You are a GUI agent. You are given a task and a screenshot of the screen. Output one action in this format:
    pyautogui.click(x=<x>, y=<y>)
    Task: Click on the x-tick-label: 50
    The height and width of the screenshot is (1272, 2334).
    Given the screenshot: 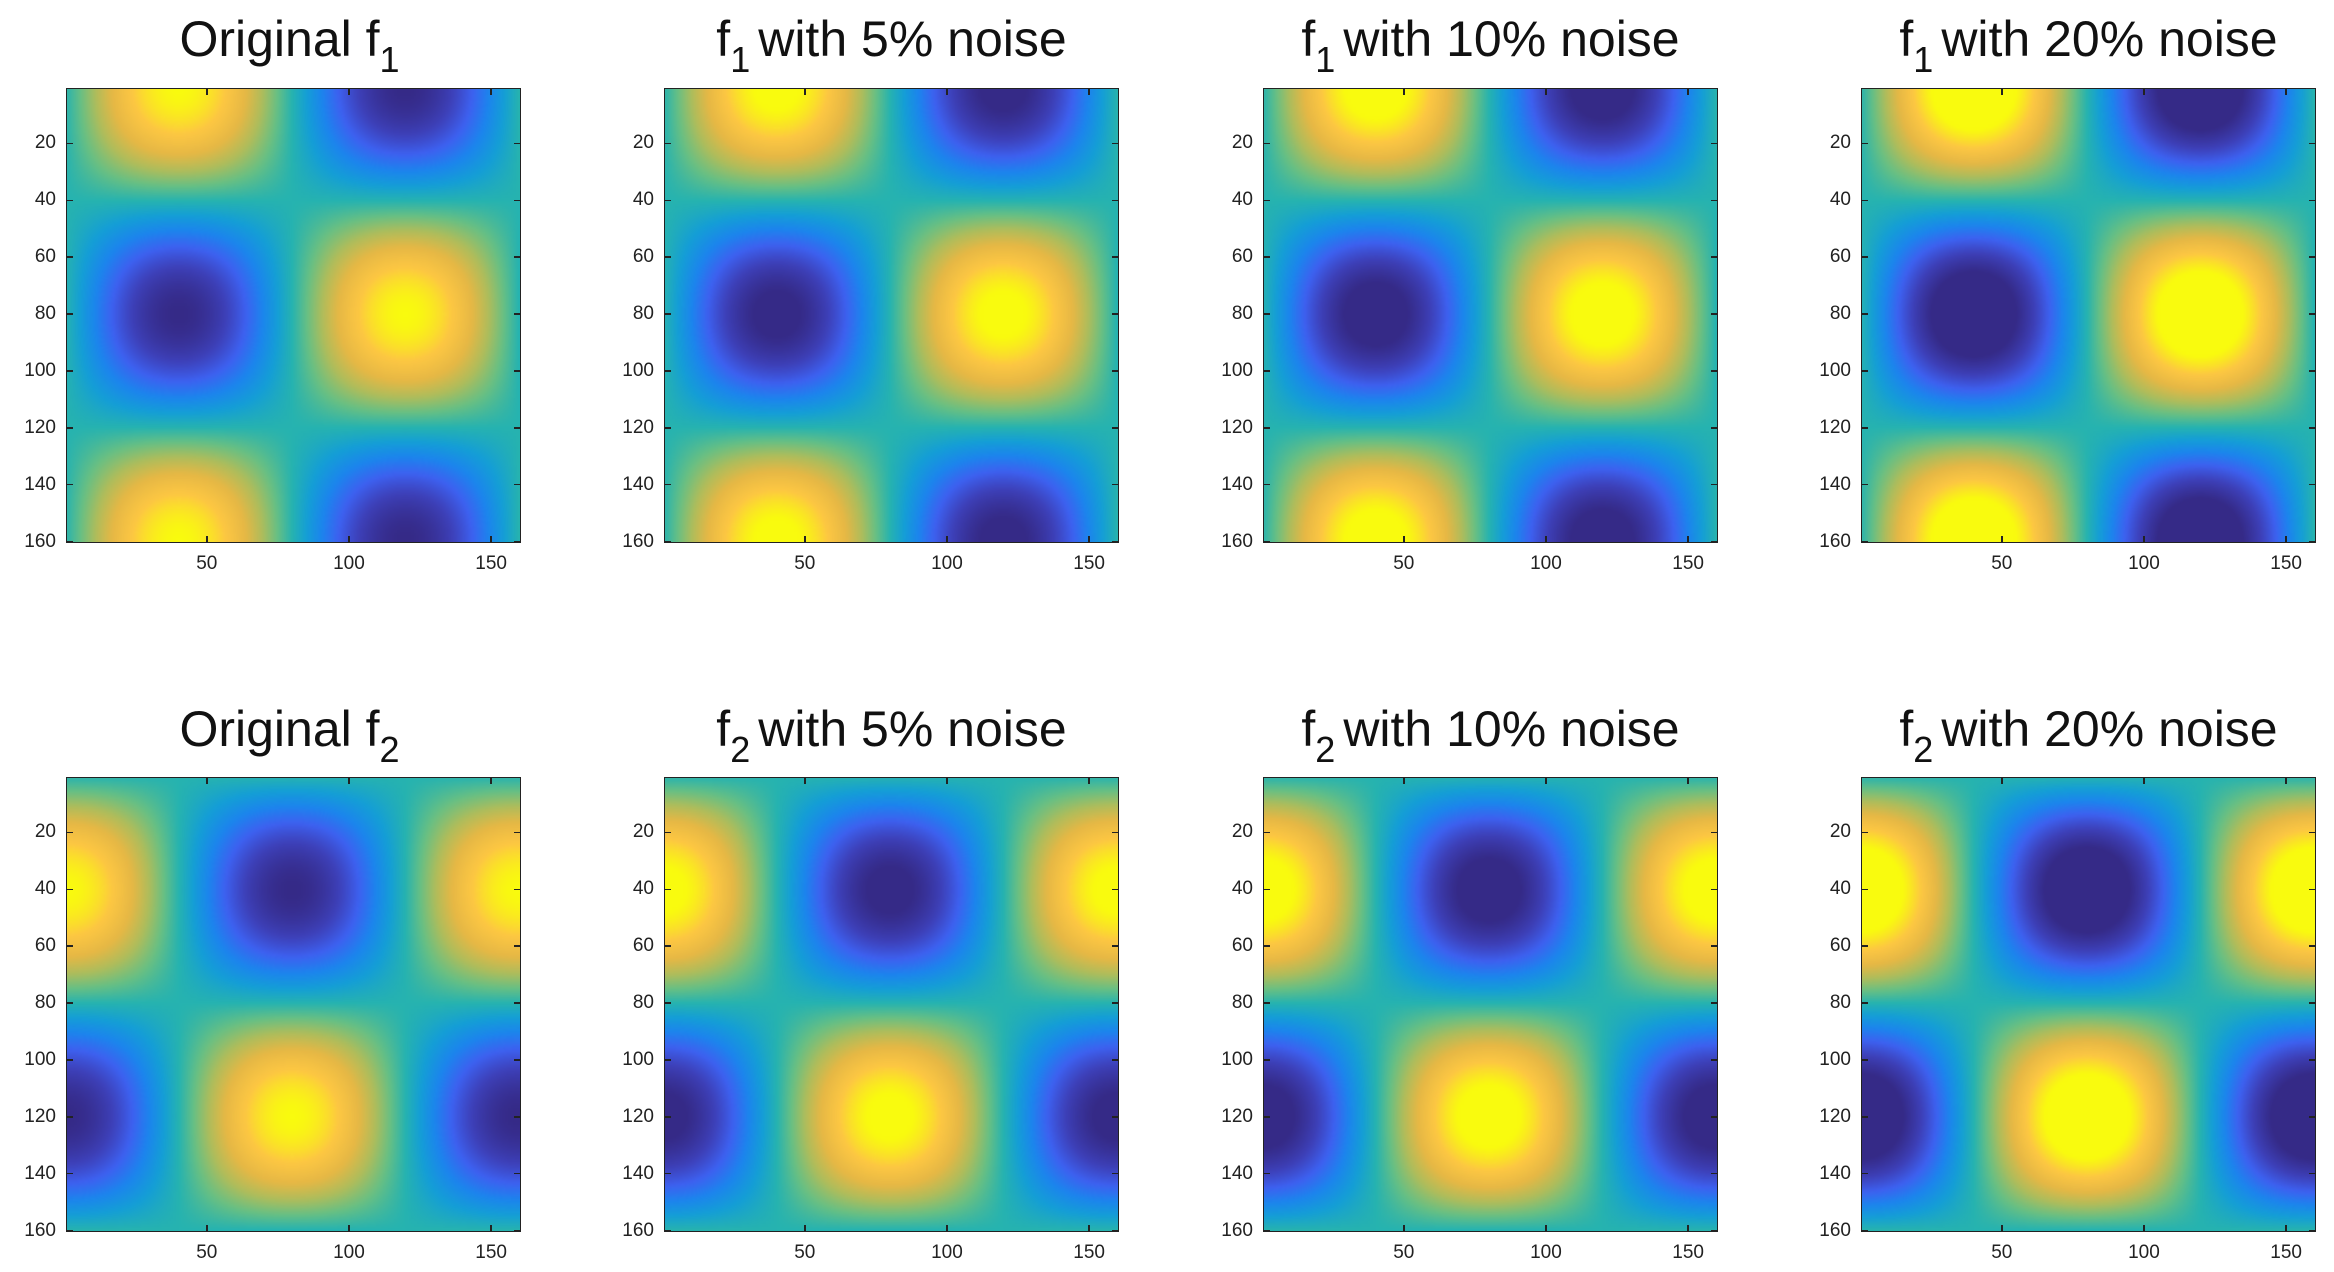 What is the action you would take?
    pyautogui.click(x=2002, y=1252)
    